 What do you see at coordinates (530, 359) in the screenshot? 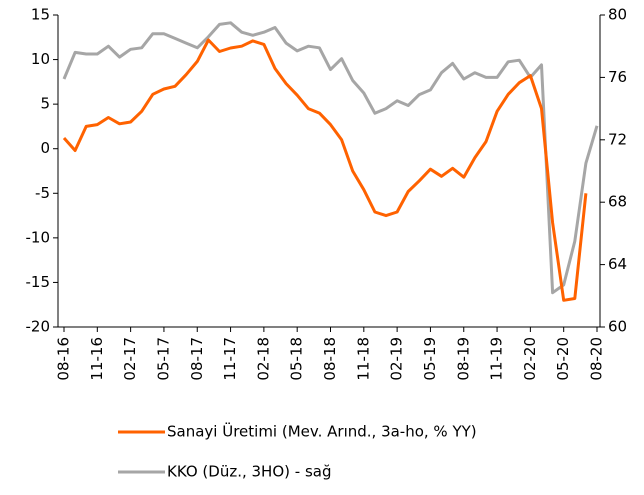
I see `x-tick-label: 02-20` at bounding box center [530, 359].